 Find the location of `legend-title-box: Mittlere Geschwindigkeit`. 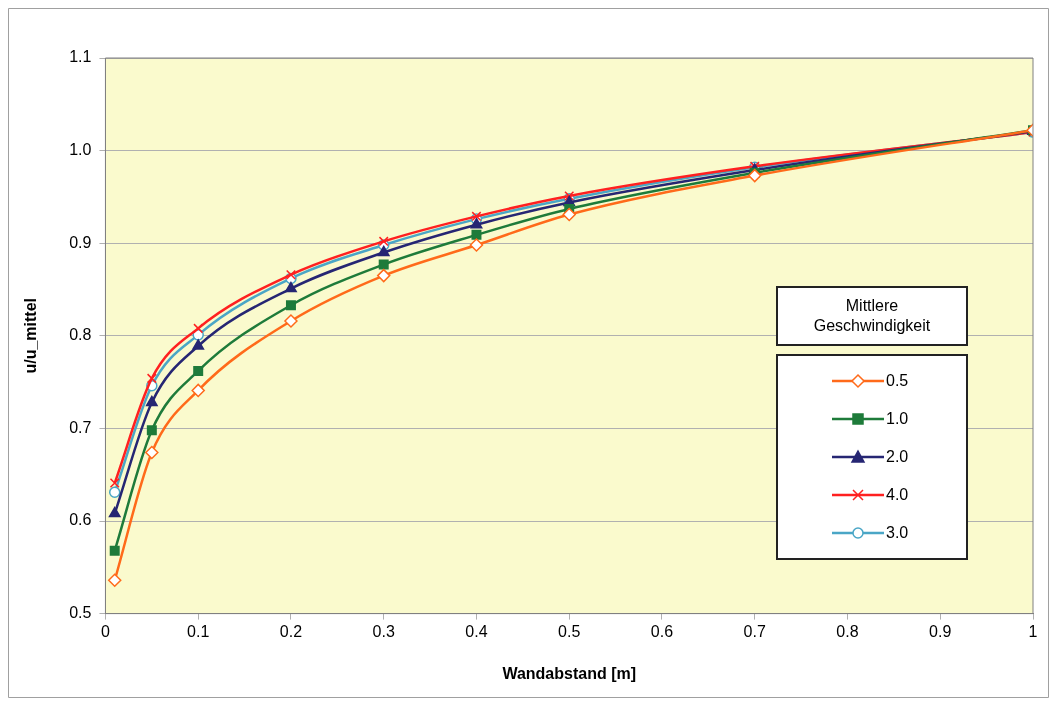

legend-title-box: Mittlere Geschwindigkeit is located at coordinates (872, 316).